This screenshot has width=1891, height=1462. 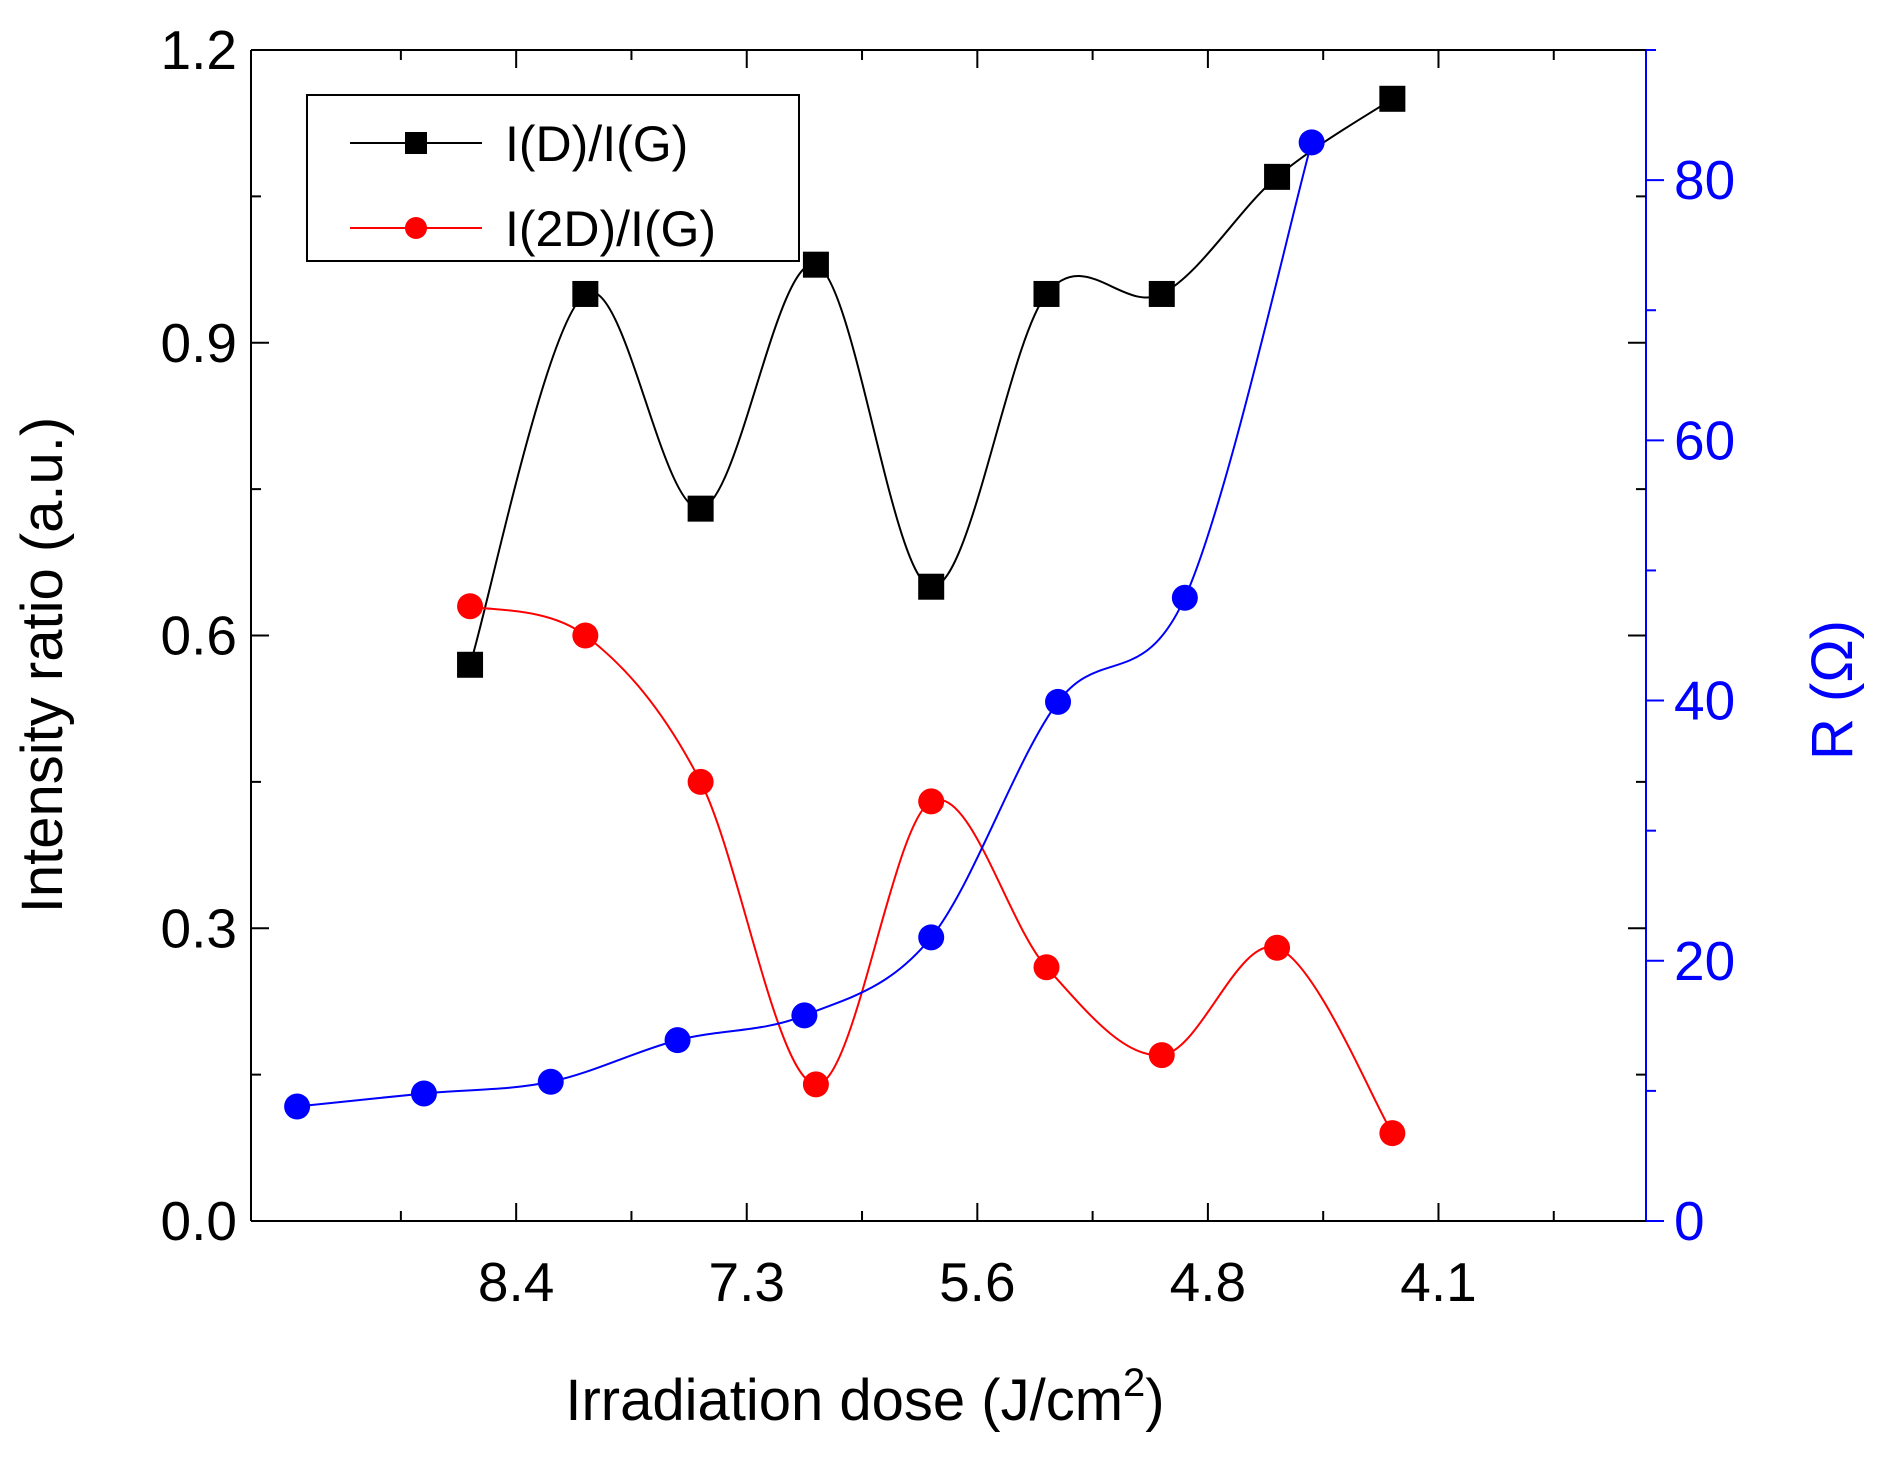 I want to click on y-tick-label: 0.9, so click(x=199, y=343).